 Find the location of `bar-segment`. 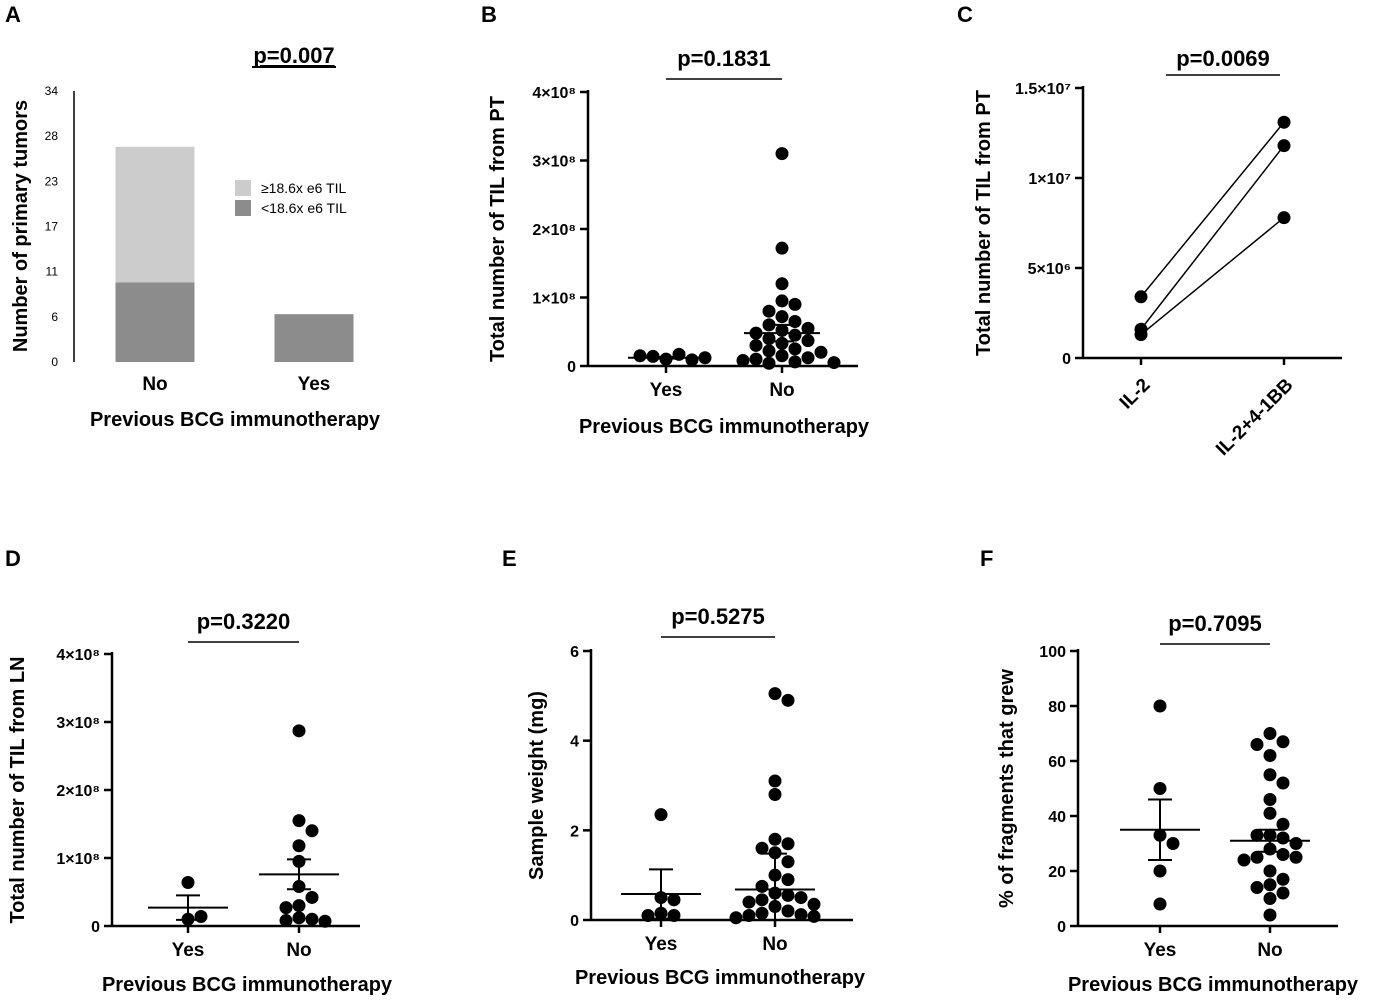

bar-segment is located at coordinates (155, 214).